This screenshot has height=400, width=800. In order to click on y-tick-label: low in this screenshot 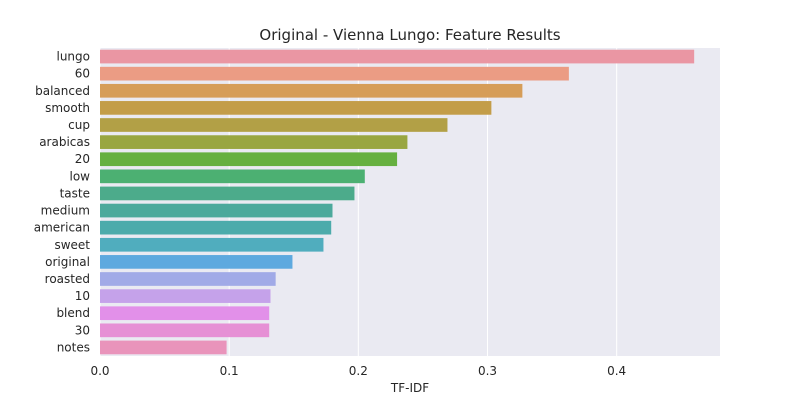, I will do `click(80, 176)`.